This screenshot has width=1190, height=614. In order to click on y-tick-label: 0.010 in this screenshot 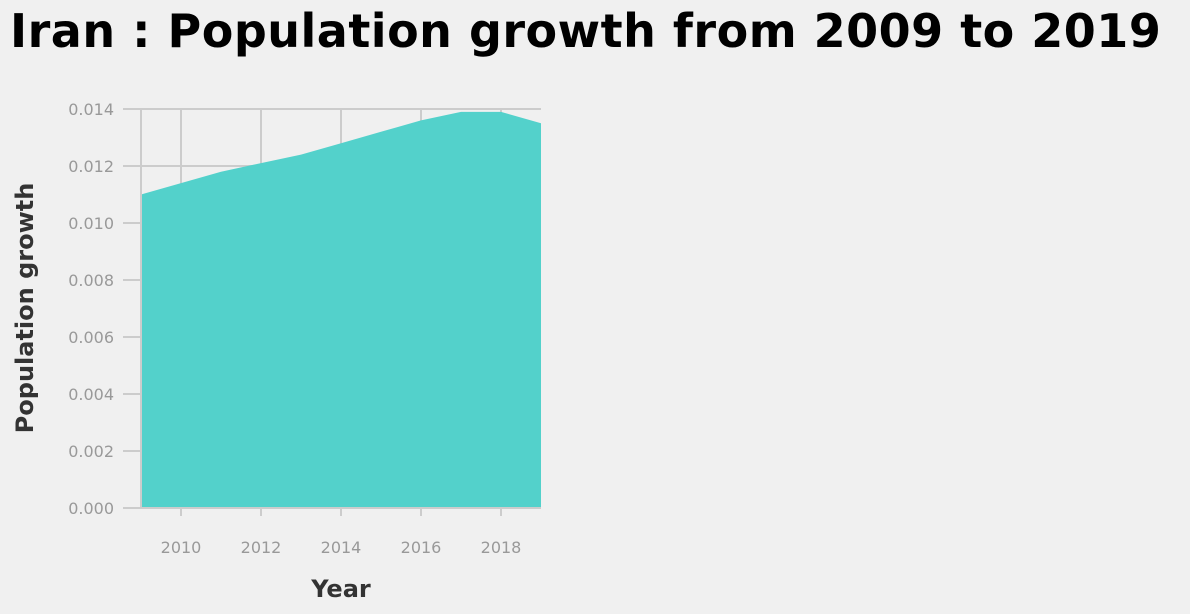, I will do `click(91, 223)`.